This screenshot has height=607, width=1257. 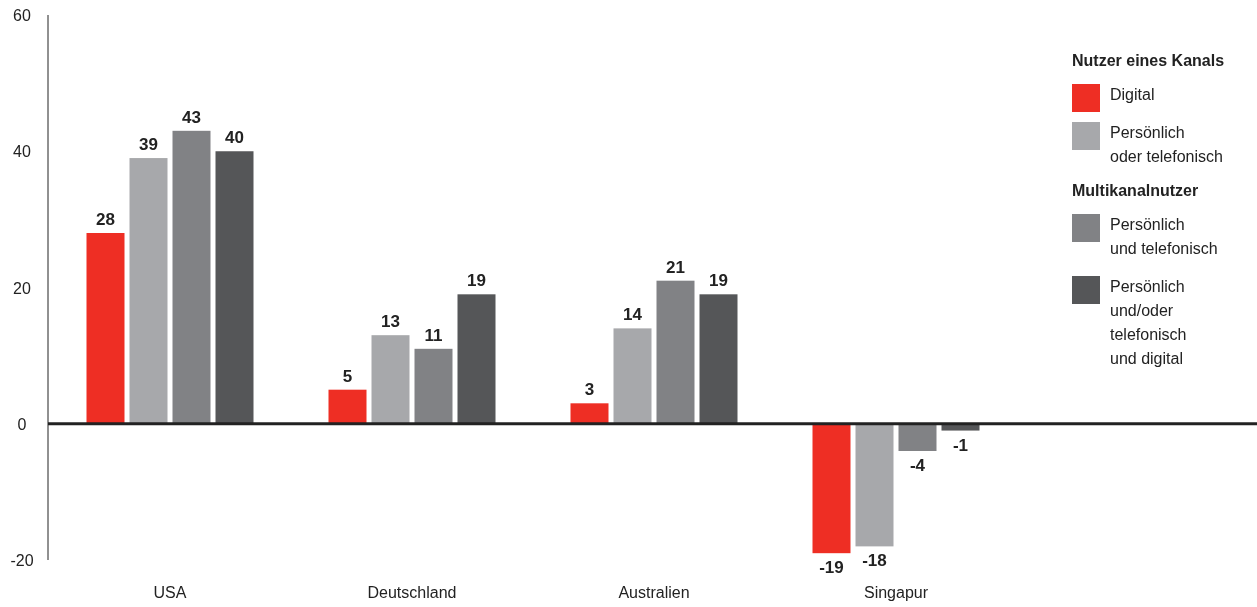 I want to click on text: Nutzer eines Kanals, so click(x=1148, y=60).